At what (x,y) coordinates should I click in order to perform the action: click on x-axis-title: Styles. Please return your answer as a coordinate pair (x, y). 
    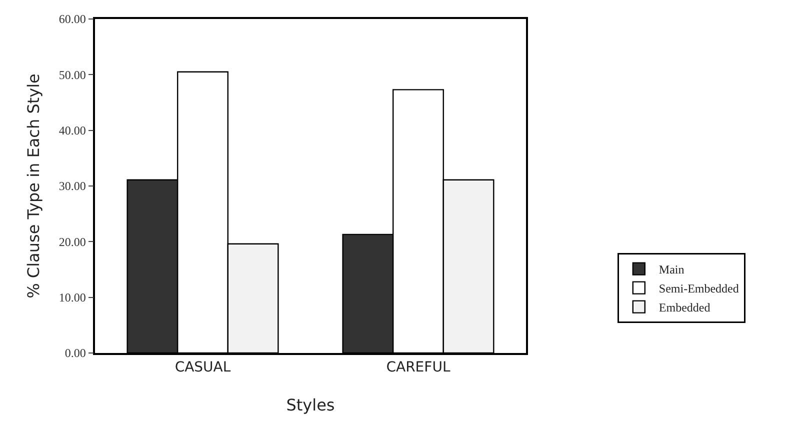
    Looking at the image, I should click on (310, 405).